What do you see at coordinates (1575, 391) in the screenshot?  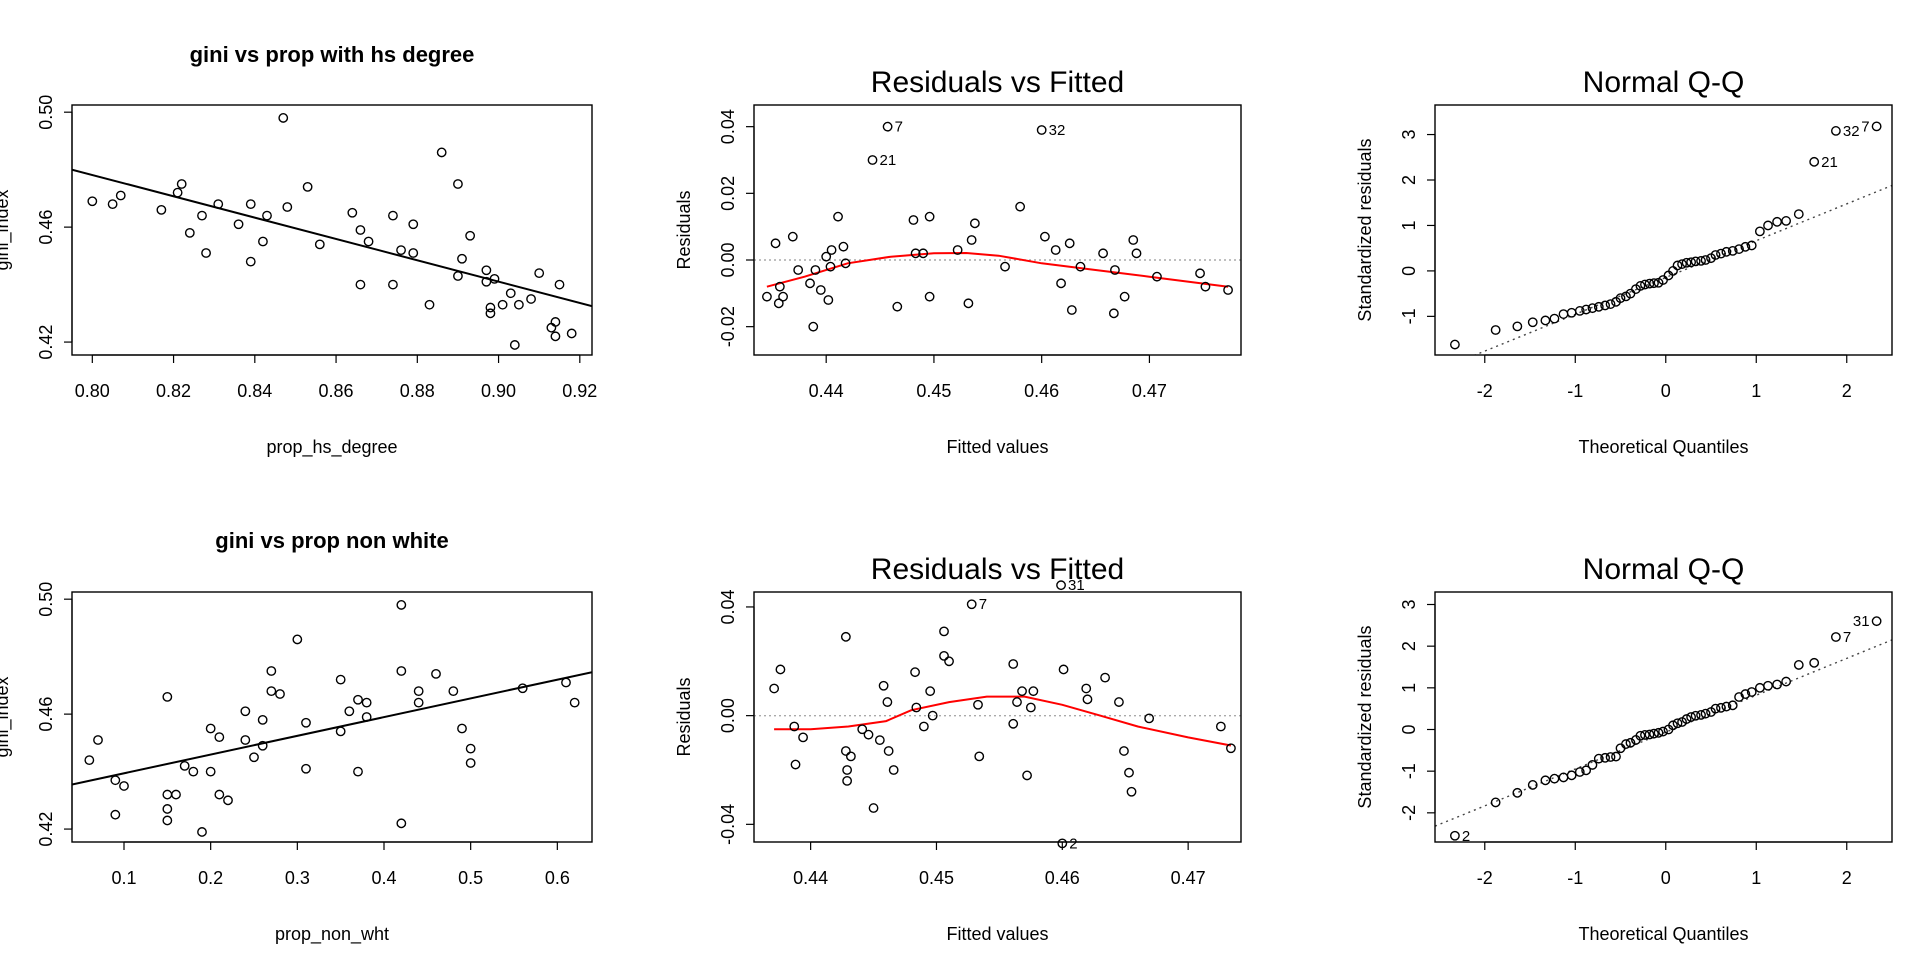 I see `x-tick-label: -1` at bounding box center [1575, 391].